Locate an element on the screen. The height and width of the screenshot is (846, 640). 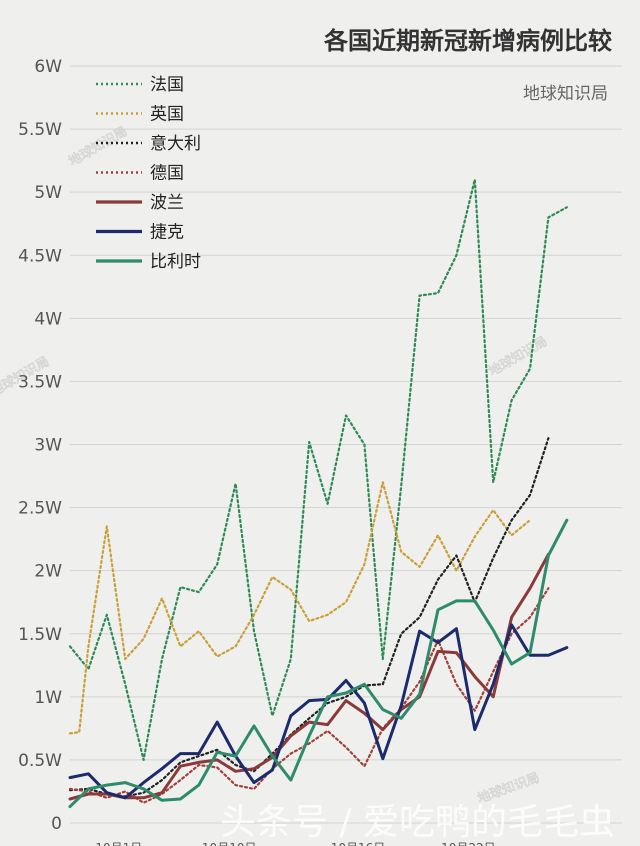
x-tick-label: 10月1日 is located at coordinates (118, 843).